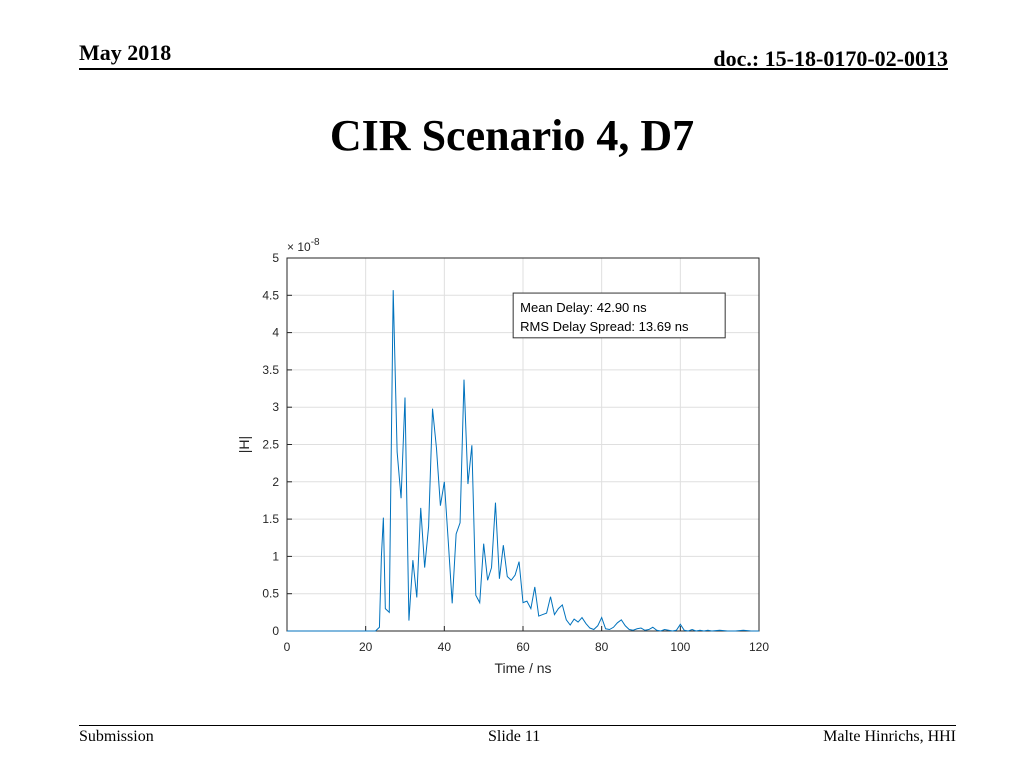  Describe the element at coordinates (275, 407) in the screenshot. I see `y-tick-label: 3` at that location.